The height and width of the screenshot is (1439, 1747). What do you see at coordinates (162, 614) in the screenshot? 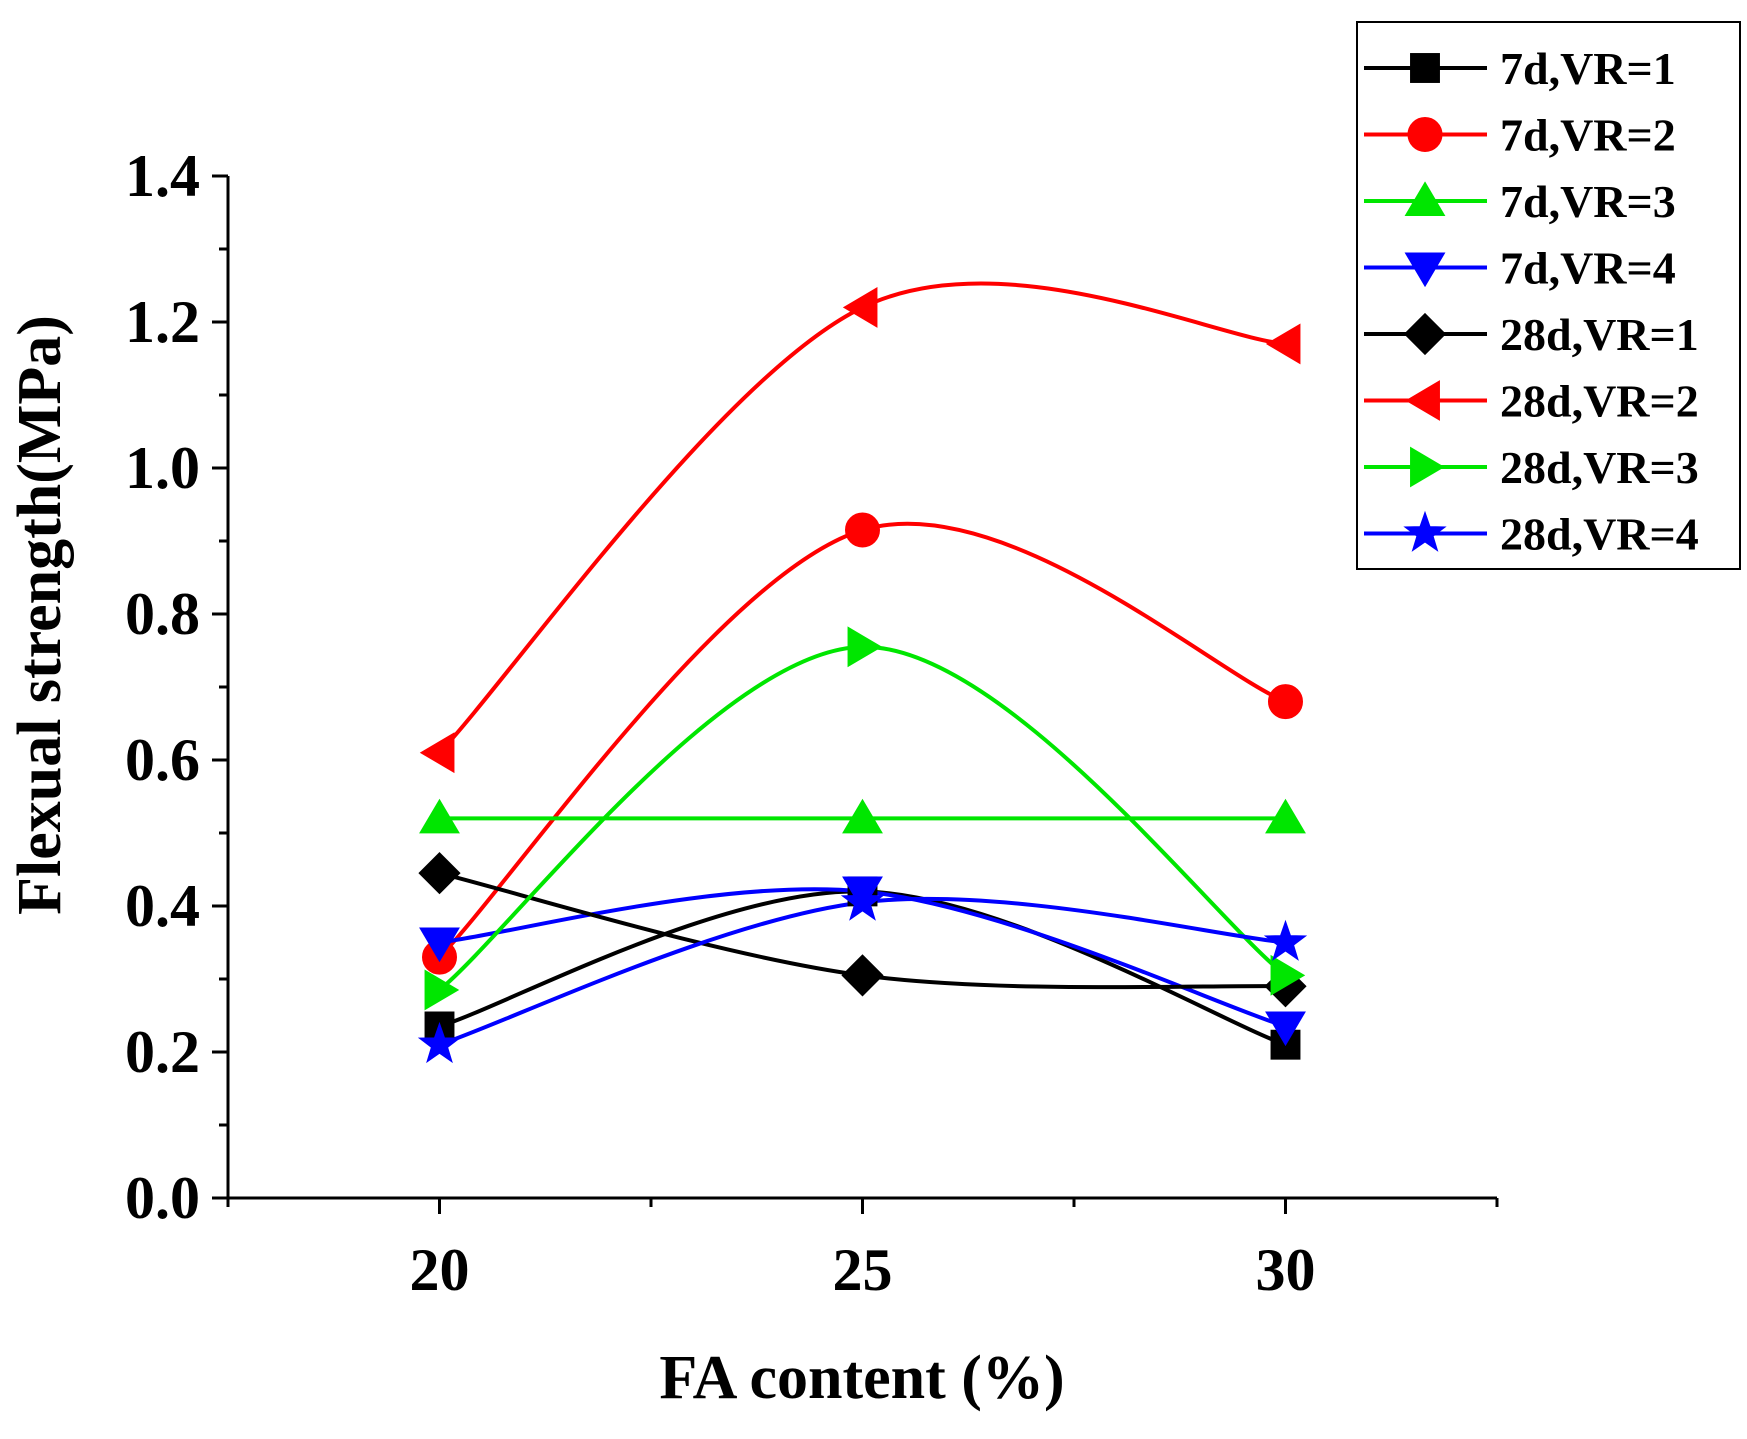
I see `y-tick-label: 0.8` at bounding box center [162, 614].